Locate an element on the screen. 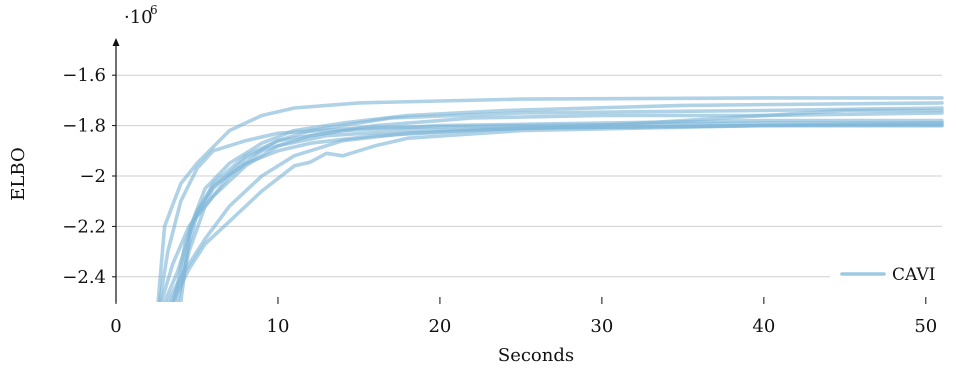  y-tick-label: −1.6 is located at coordinates (84, 75).